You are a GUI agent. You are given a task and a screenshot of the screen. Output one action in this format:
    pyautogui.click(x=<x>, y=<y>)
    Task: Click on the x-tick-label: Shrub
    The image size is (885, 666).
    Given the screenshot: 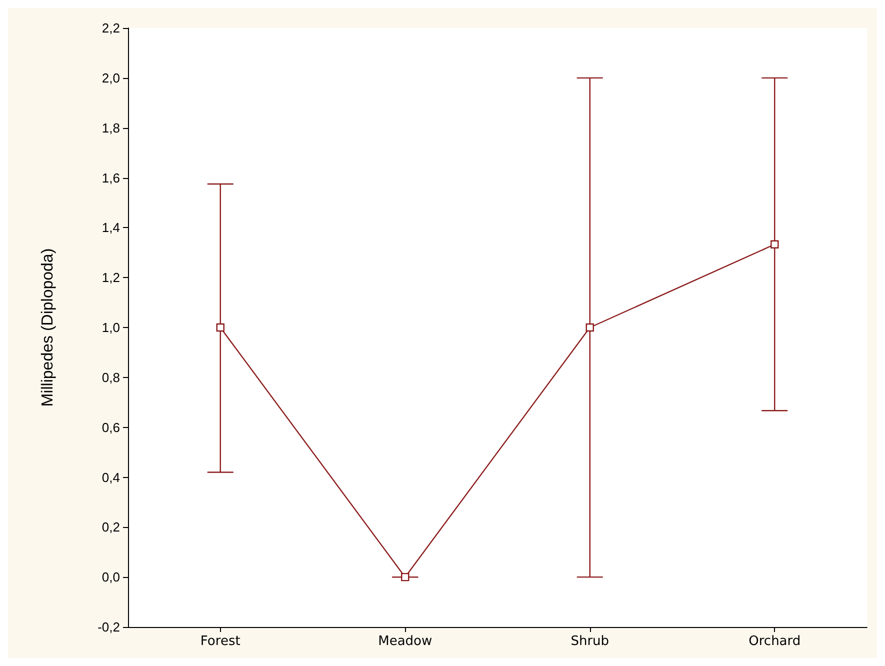 What is the action you would take?
    pyautogui.click(x=590, y=641)
    